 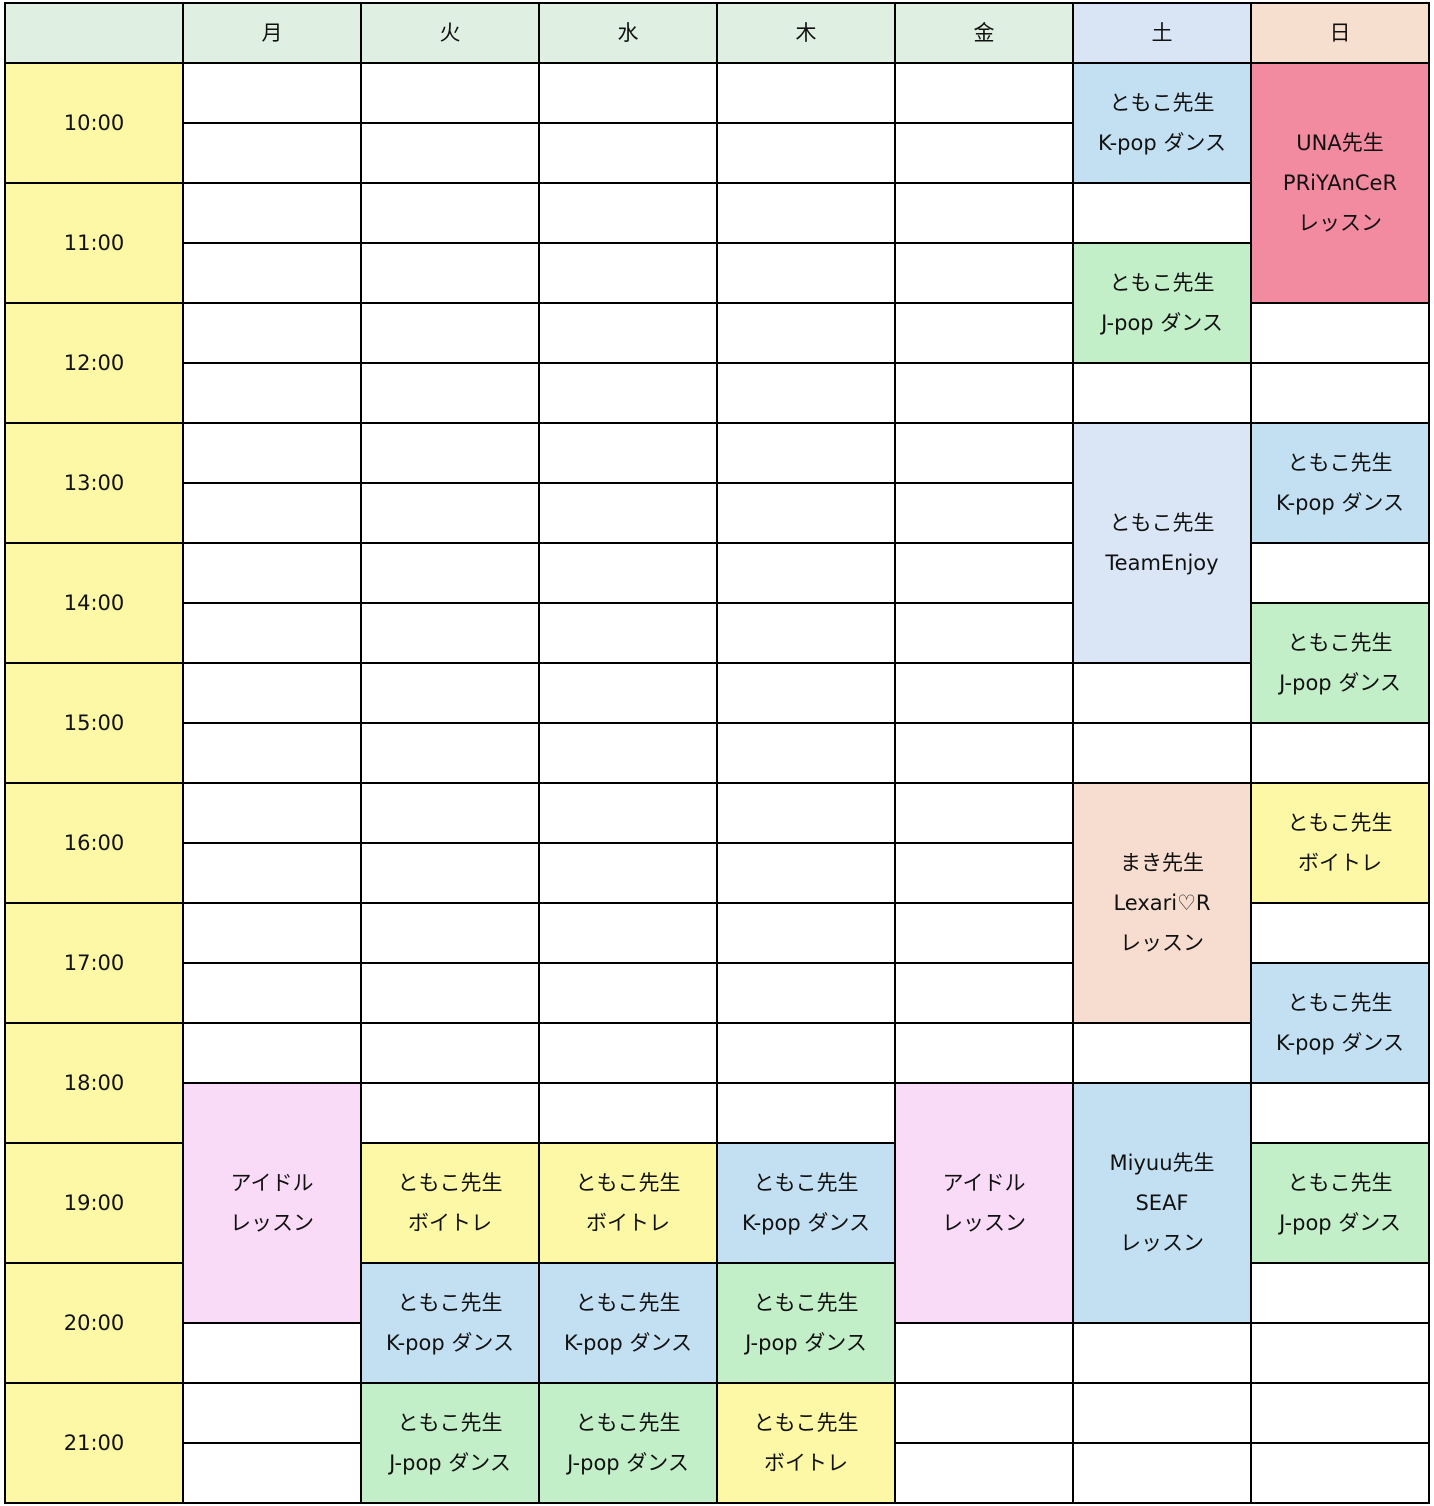 I want to click on lesson-block: アイドル レッスン, so click(x=984, y=1203).